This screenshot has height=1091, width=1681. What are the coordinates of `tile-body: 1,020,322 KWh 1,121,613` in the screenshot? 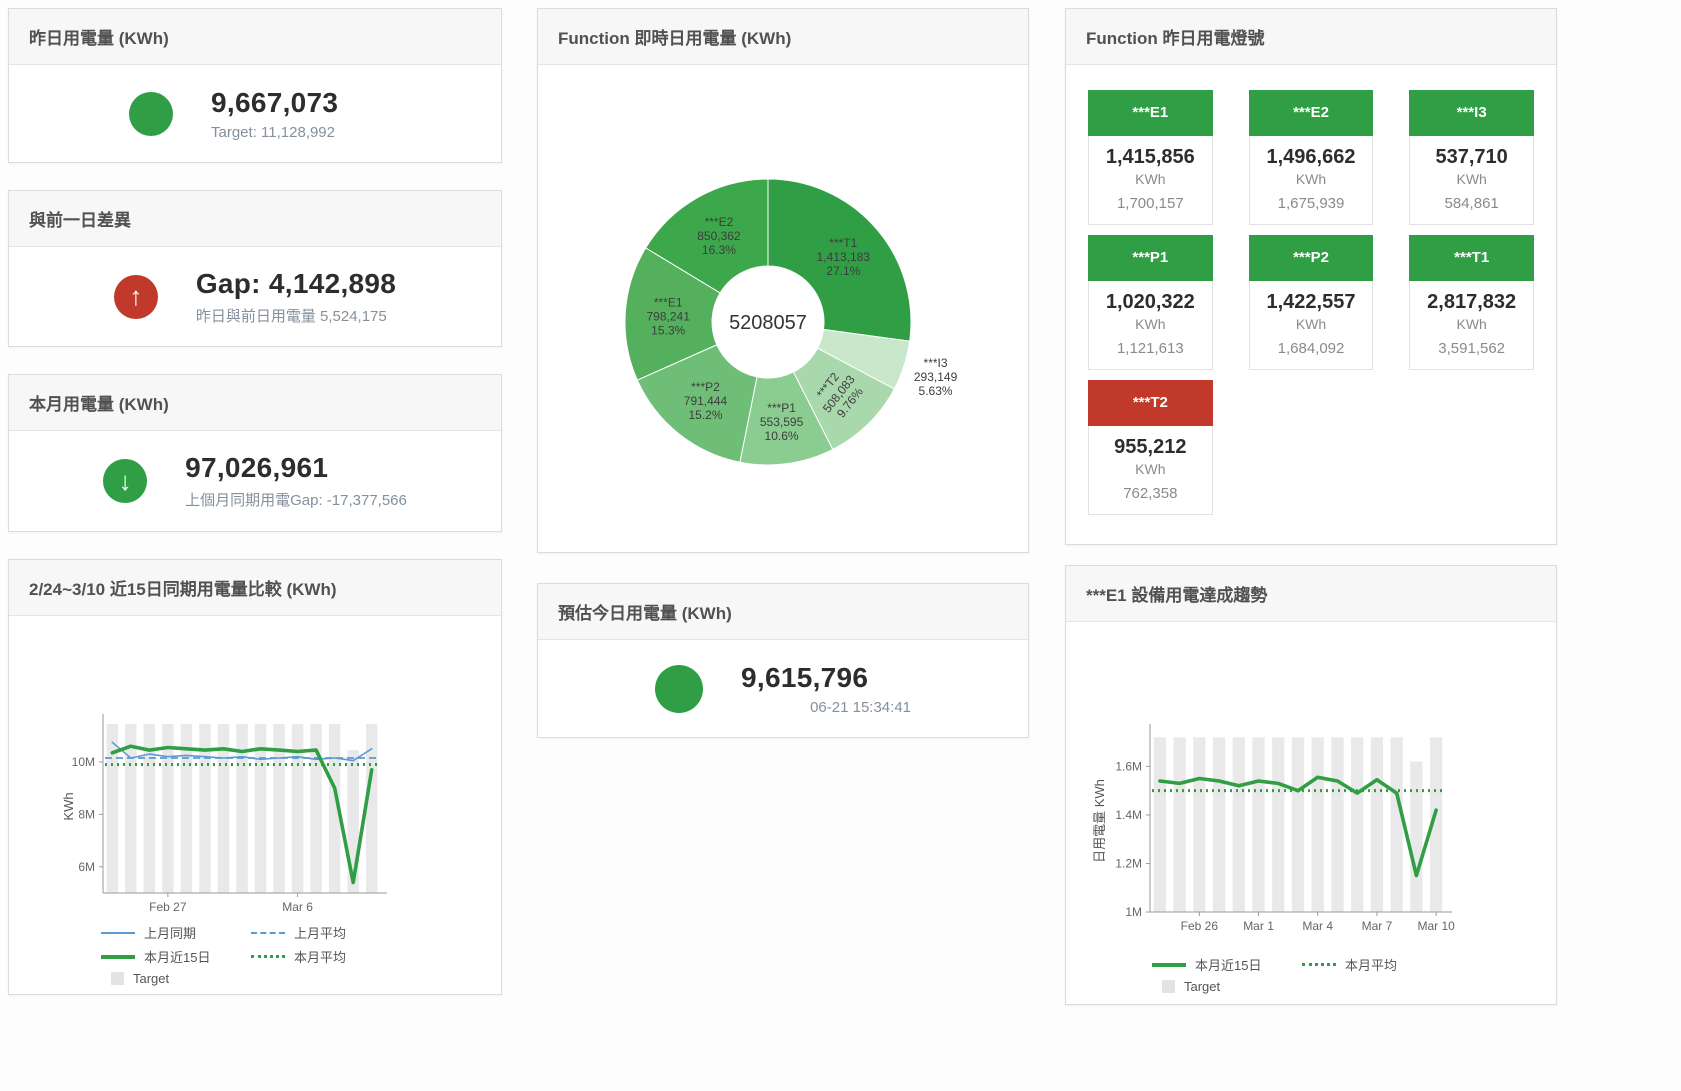 It's located at (1150, 325).